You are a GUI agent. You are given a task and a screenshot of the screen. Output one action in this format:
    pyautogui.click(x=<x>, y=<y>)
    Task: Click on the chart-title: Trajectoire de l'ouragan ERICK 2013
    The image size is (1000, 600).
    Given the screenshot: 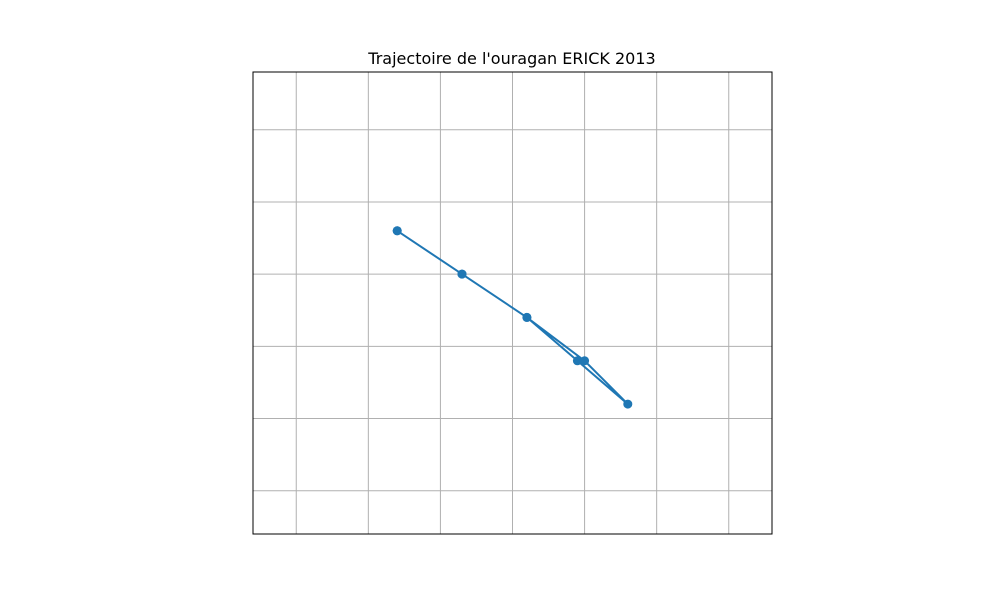 What is the action you would take?
    pyautogui.click(x=511, y=58)
    